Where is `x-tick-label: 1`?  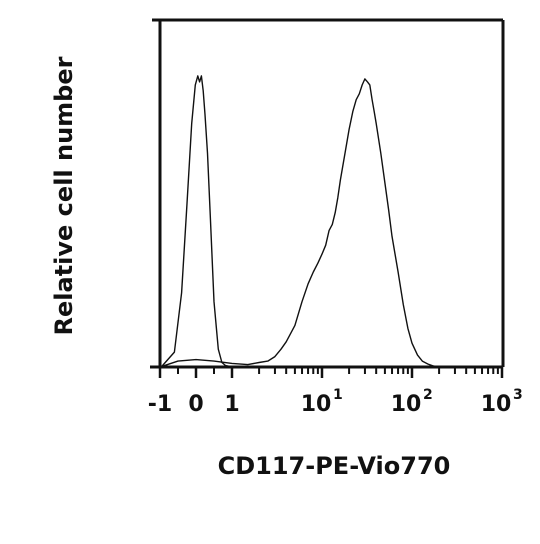 x-tick-label: 1 is located at coordinates (231, 404).